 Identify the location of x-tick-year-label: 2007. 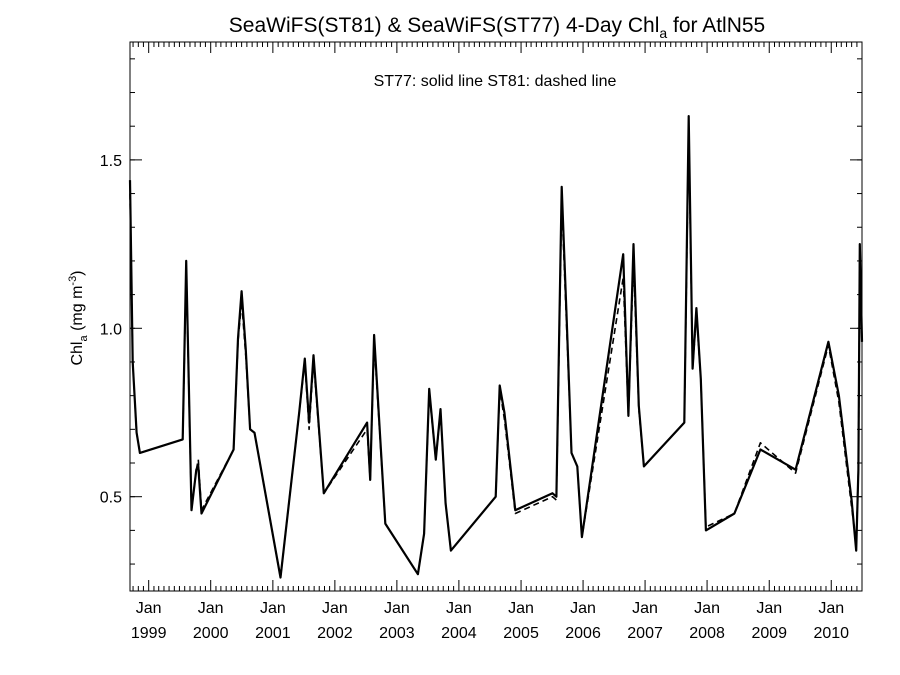
(645, 633).